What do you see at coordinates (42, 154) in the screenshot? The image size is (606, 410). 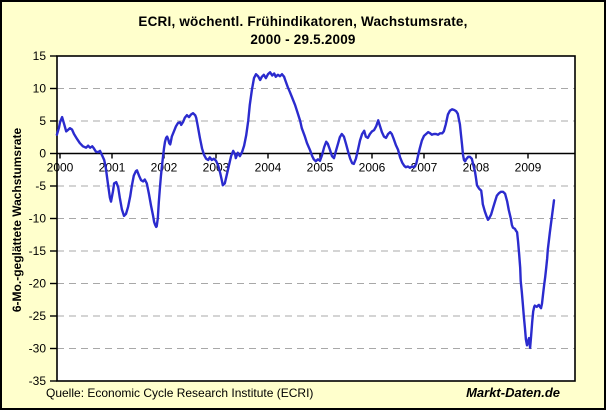 I see `y-tick-label: 0` at bounding box center [42, 154].